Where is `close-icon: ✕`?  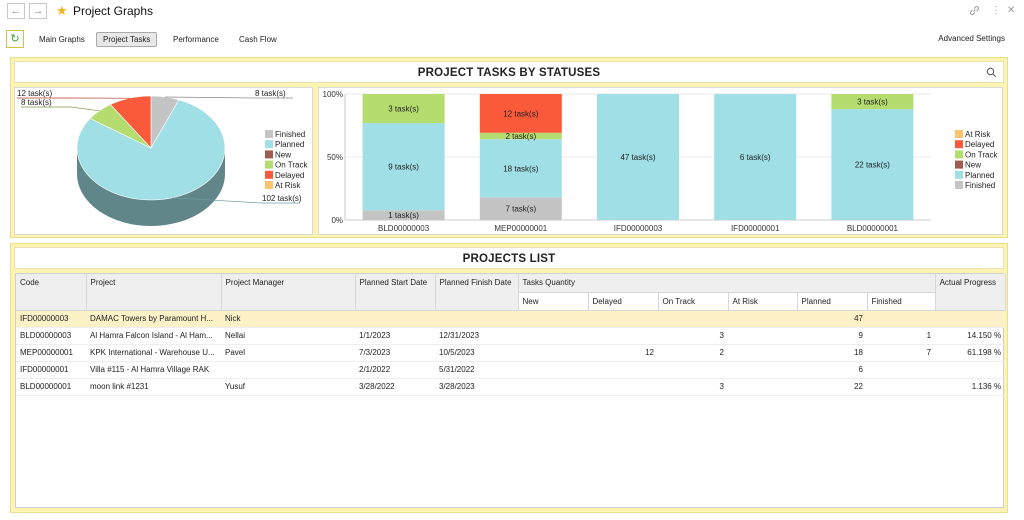 close-icon: ✕ is located at coordinates (1011, 10).